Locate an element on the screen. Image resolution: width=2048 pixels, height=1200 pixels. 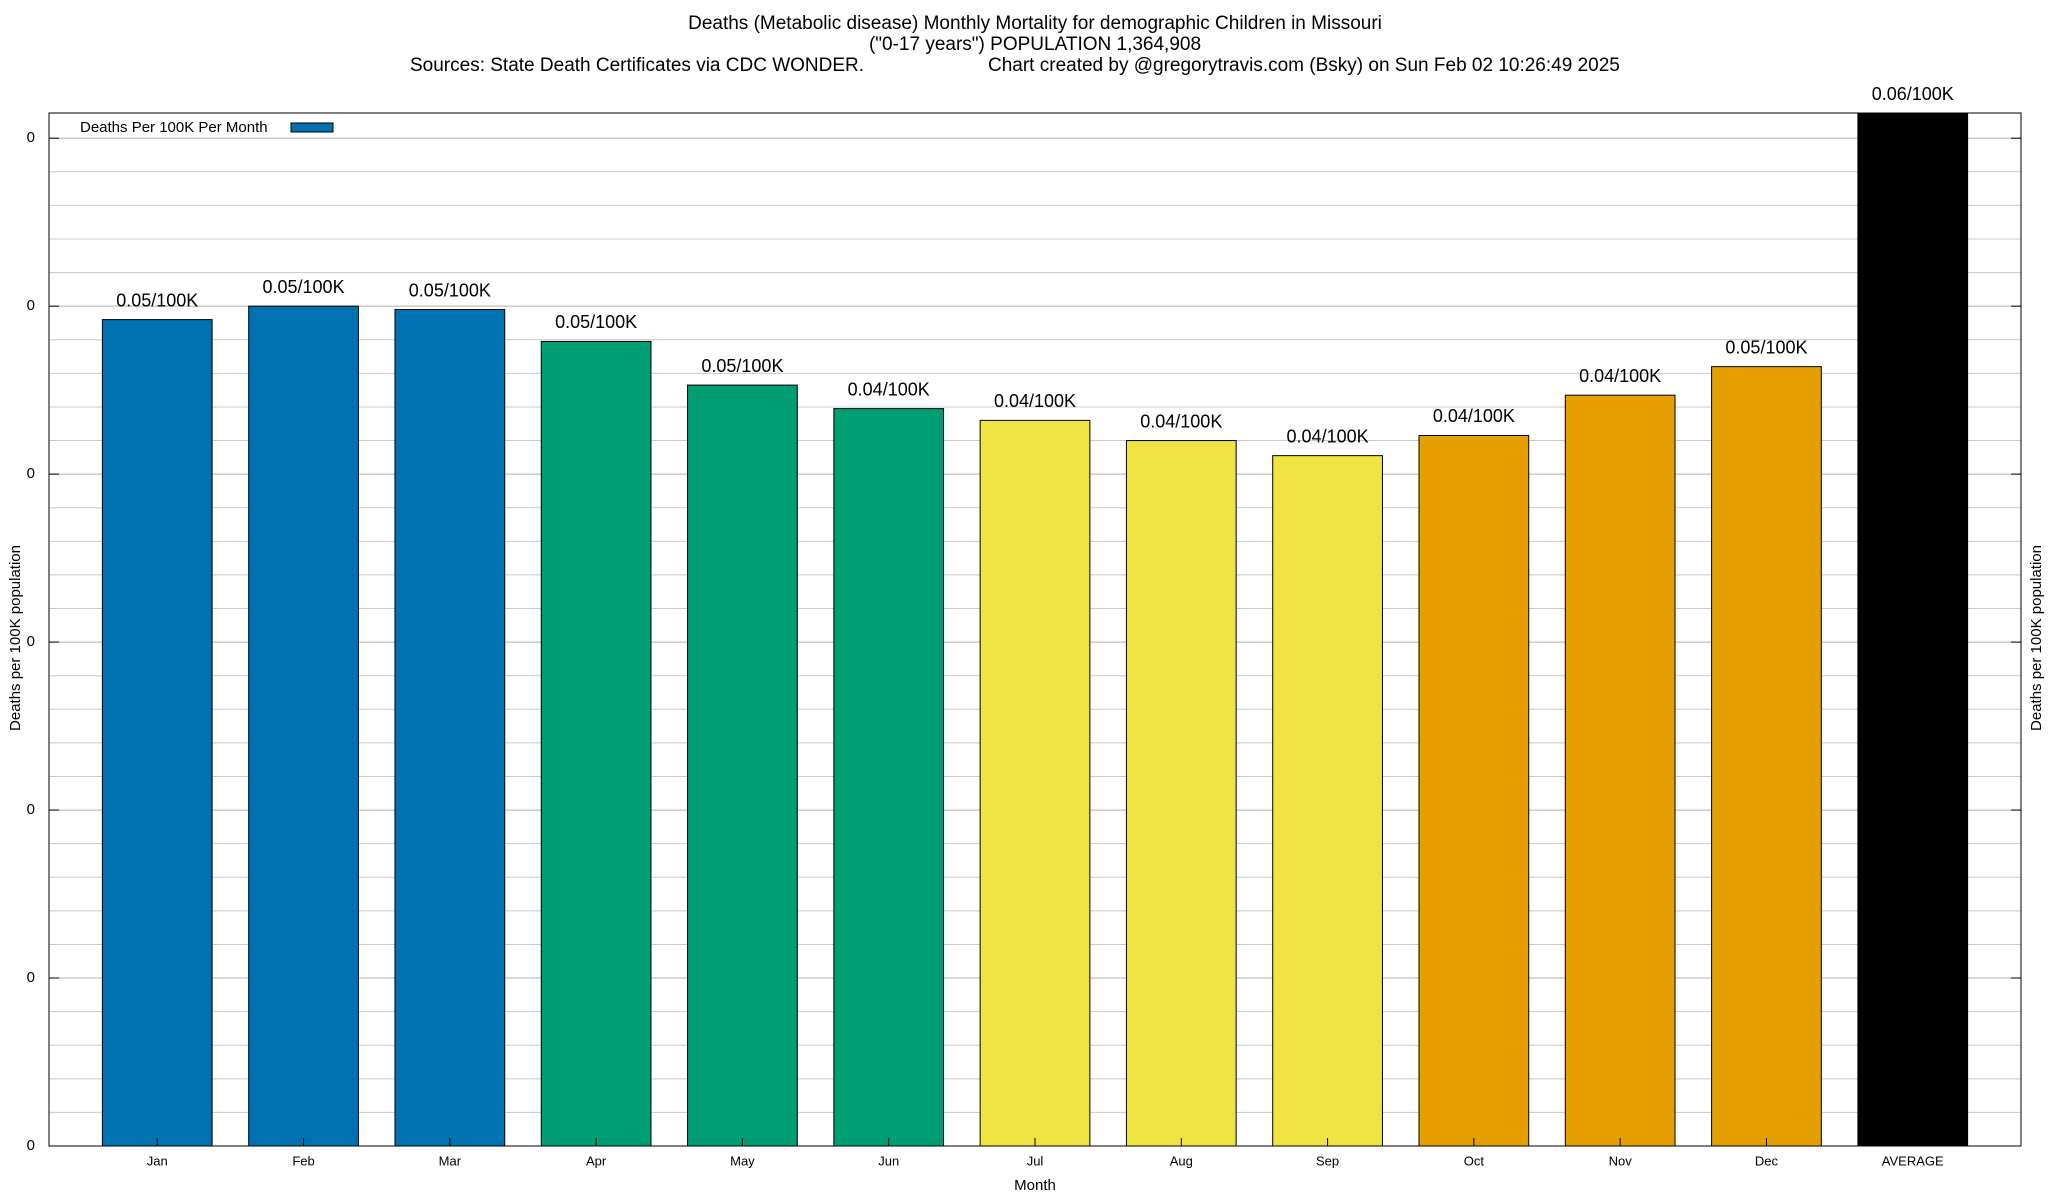
x-tick-label: Jan is located at coordinates (157, 1160).